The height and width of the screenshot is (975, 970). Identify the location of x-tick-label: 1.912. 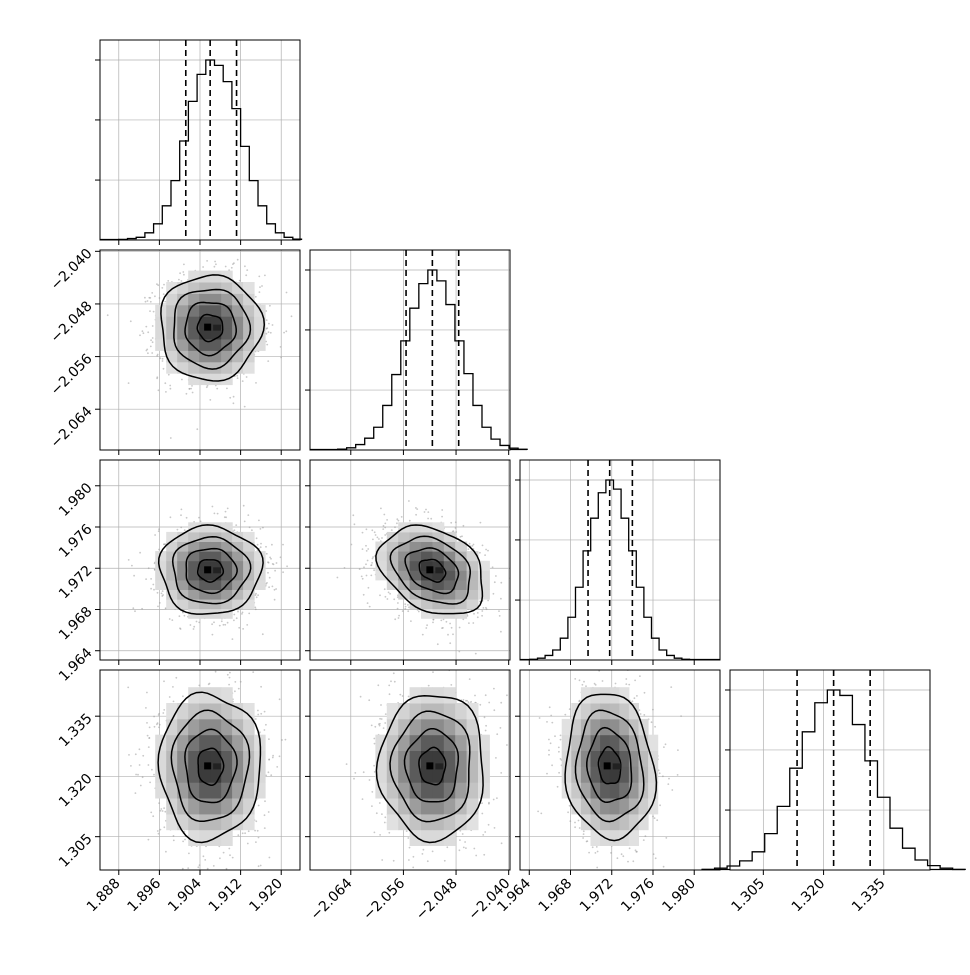
(226, 896).